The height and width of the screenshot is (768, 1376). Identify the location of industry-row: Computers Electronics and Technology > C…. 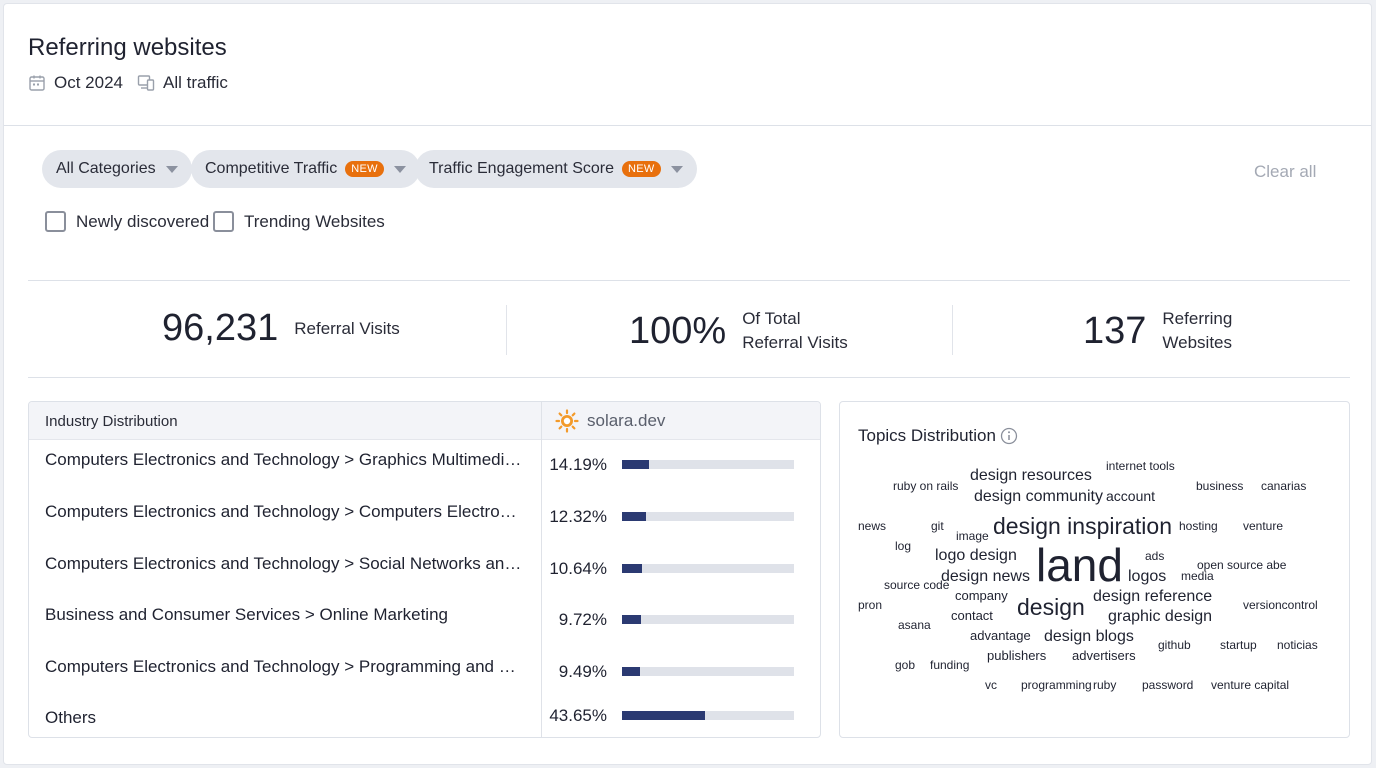
(424, 520).